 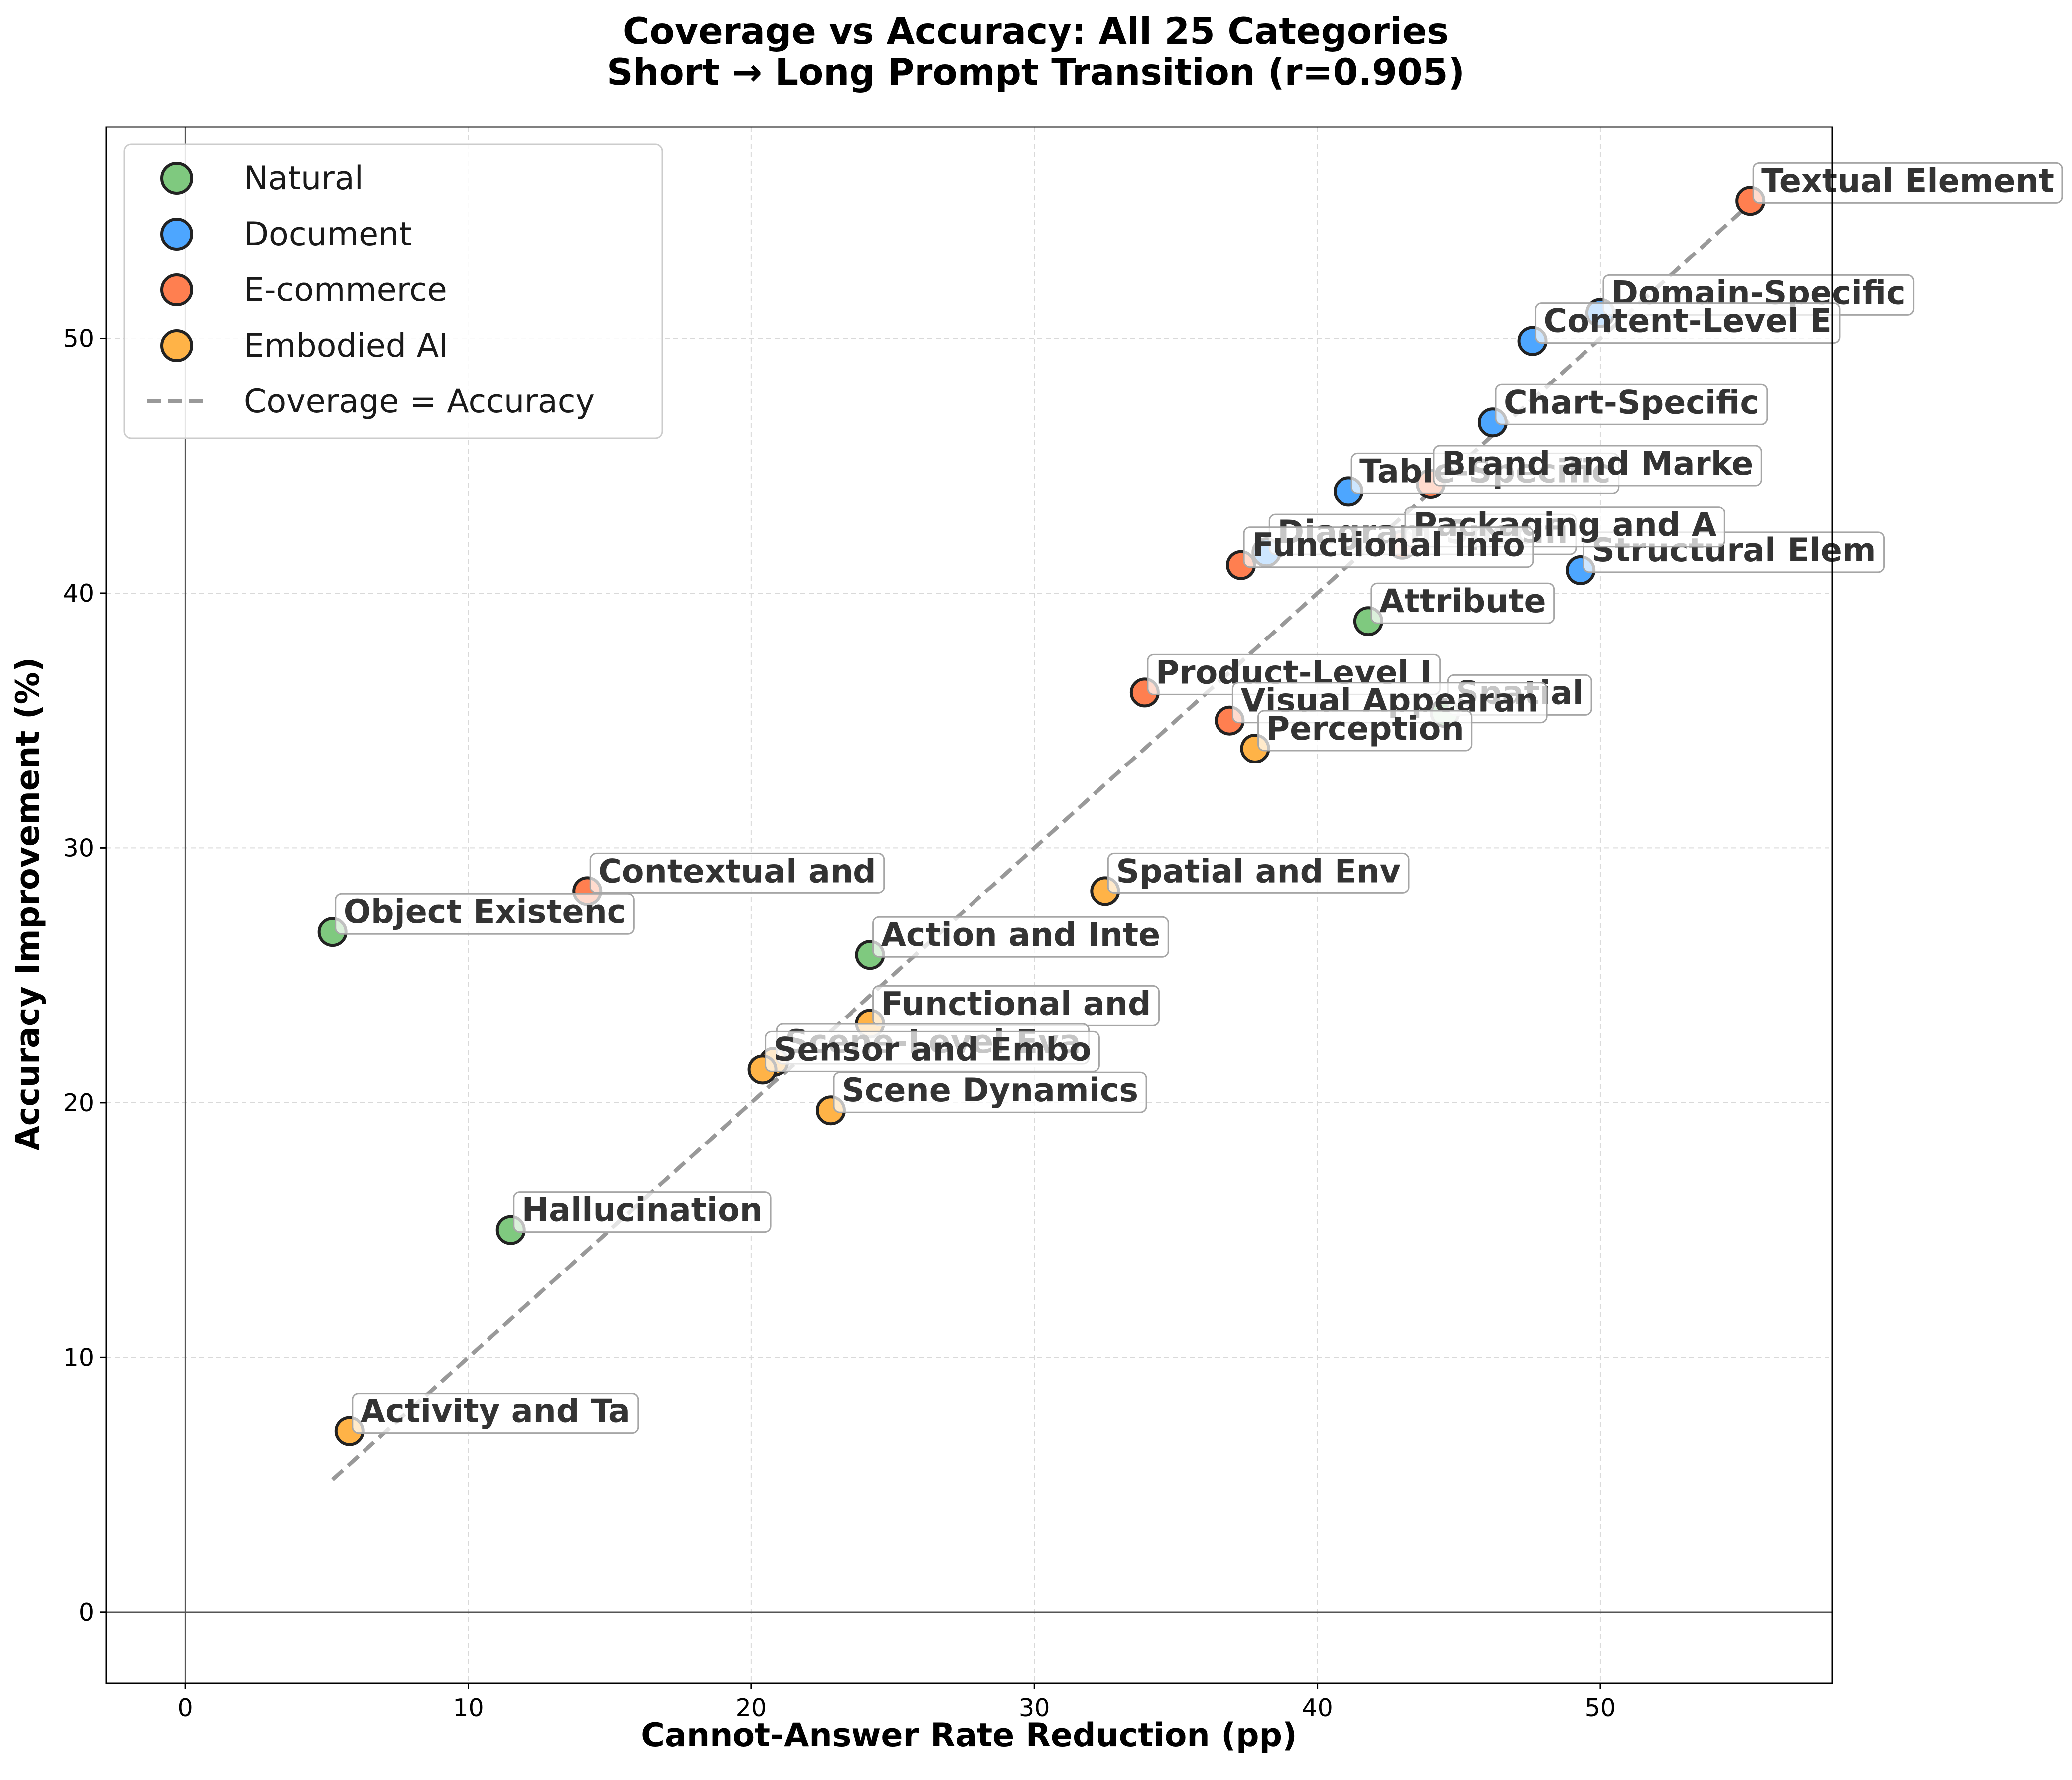 I want to click on legend-box, so click(x=393, y=291).